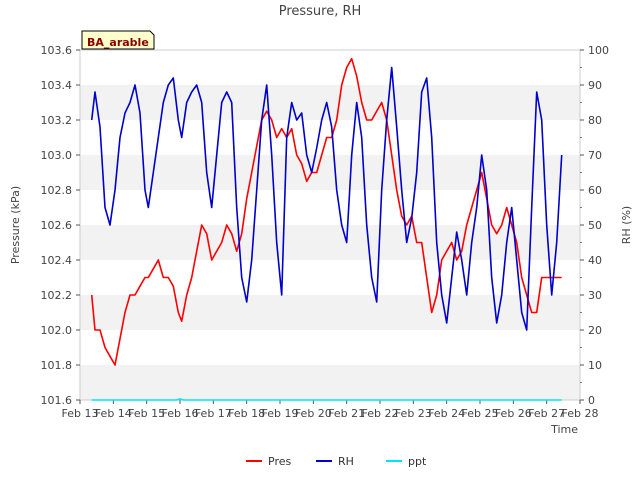  What do you see at coordinates (595, 260) in the screenshot?
I see `y-right-tick-label: 40` at bounding box center [595, 260].